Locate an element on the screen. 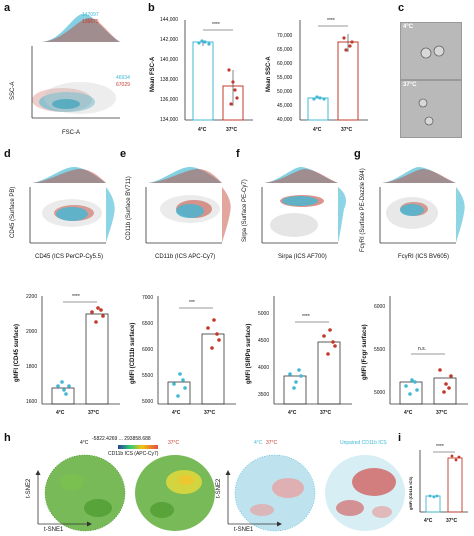 The height and width of the screenshot is (536, 474). panel-a-value-top-2: 136675 is located at coordinates (90, 22).